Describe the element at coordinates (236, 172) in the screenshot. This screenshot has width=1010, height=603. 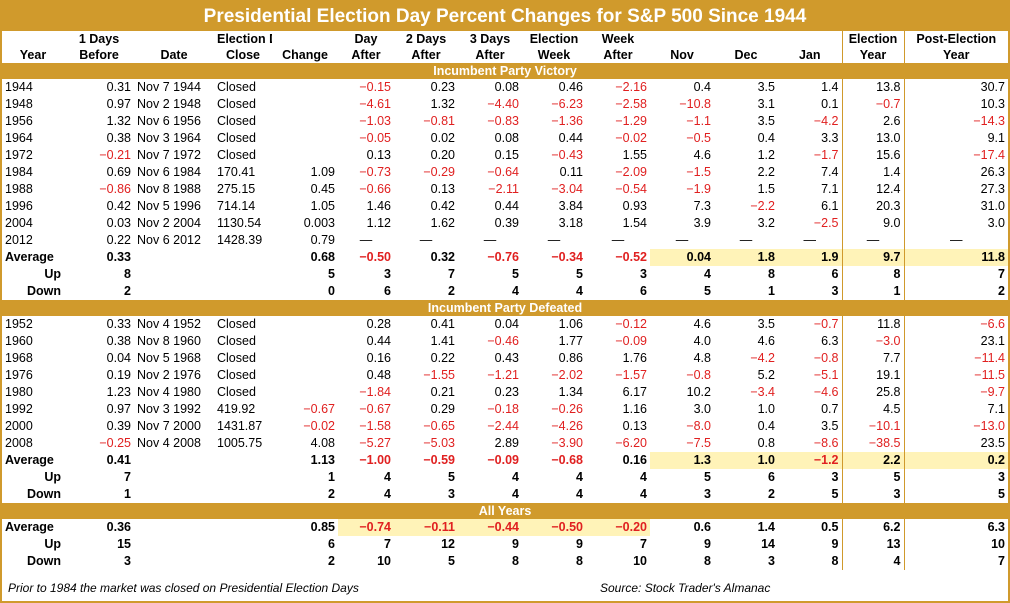
I see `table-cell: 170.41` at that location.